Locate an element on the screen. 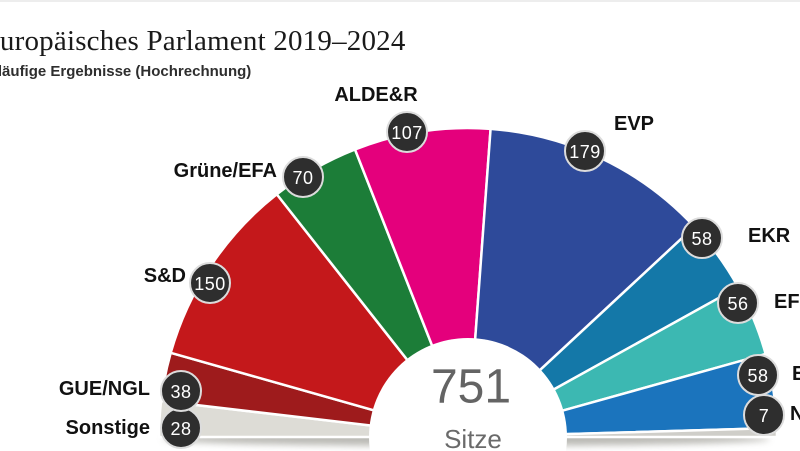 Image resolution: width=800 pixels, height=451 pixels. party-label-ni: NI is located at coordinates (795, 414).